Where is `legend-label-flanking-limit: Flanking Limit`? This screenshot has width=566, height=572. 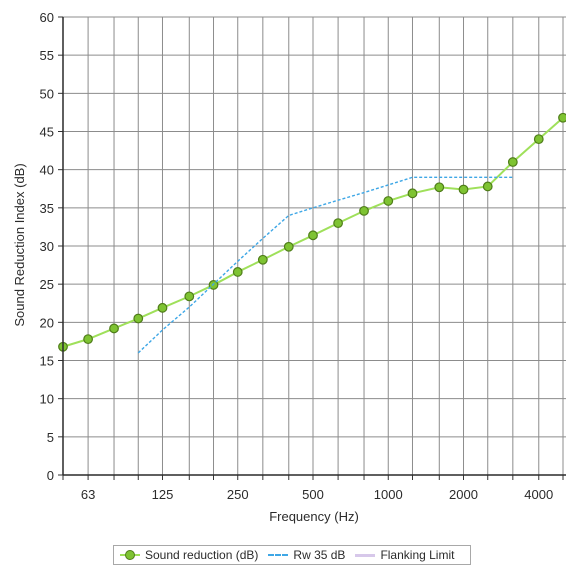
legend-label-flanking-limit: Flanking Limit is located at coordinates (417, 555).